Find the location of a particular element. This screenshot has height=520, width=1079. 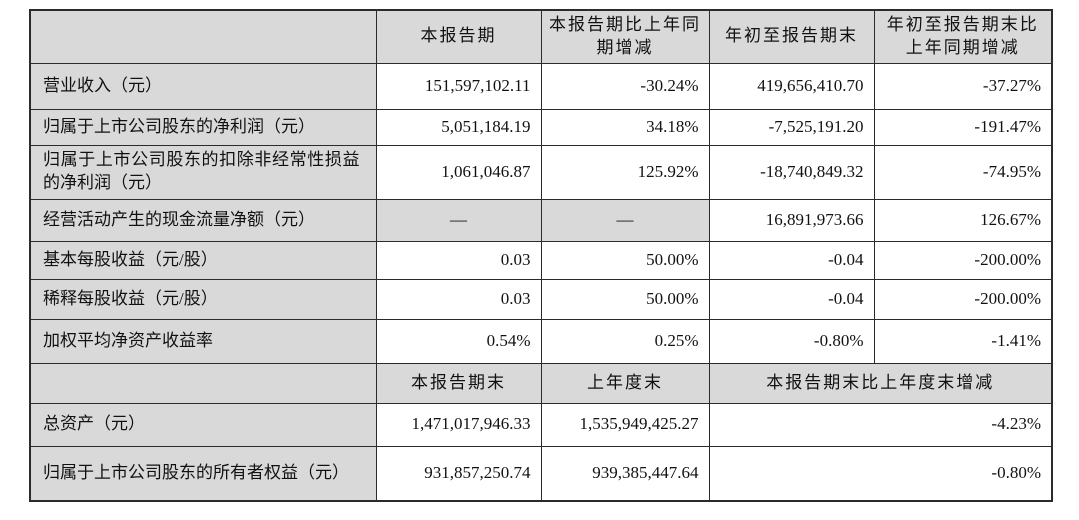

cell-value: 0.54% is located at coordinates (458, 341).